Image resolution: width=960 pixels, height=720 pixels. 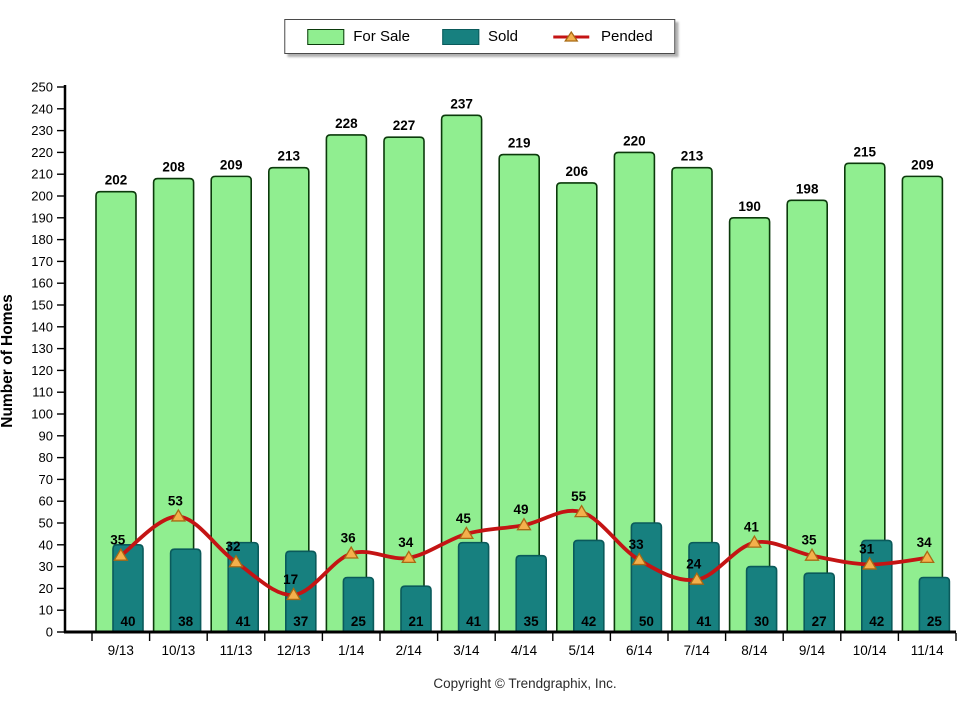 I want to click on sold-value-label: 30, so click(x=761, y=621).